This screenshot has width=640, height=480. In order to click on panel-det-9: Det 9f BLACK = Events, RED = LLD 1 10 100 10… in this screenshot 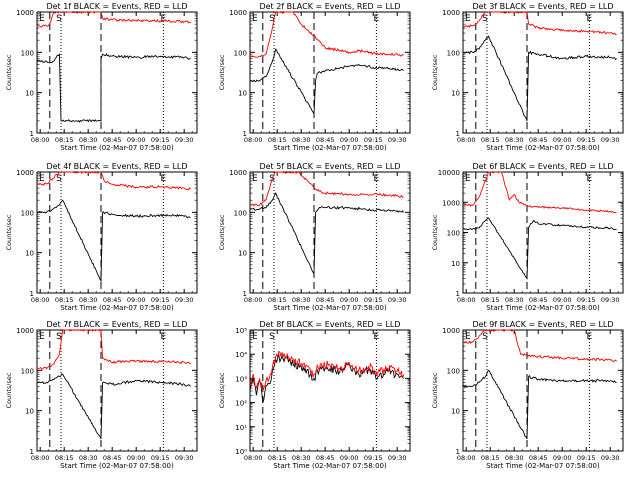, I will do `click(527, 395)`.